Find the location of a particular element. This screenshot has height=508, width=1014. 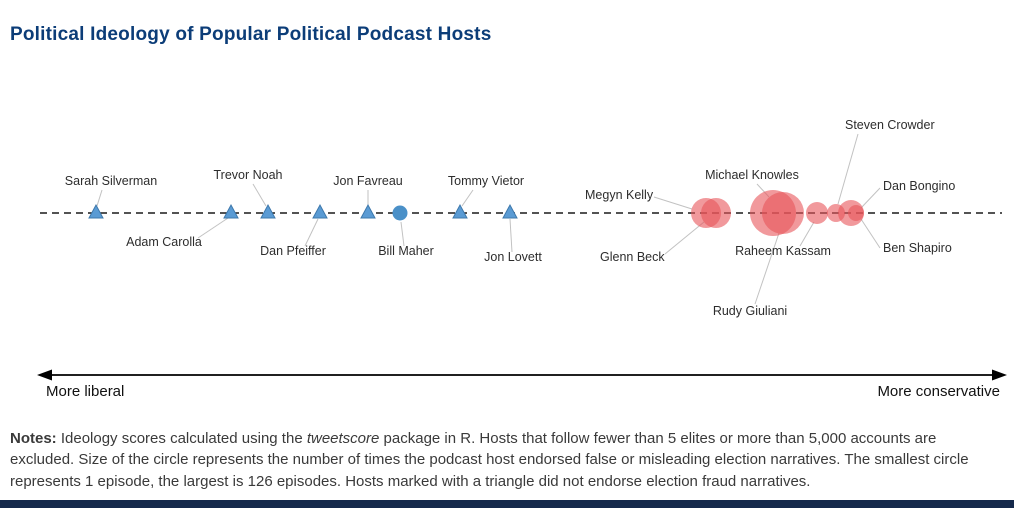

axis-arrowhead-left is located at coordinates (44, 375).